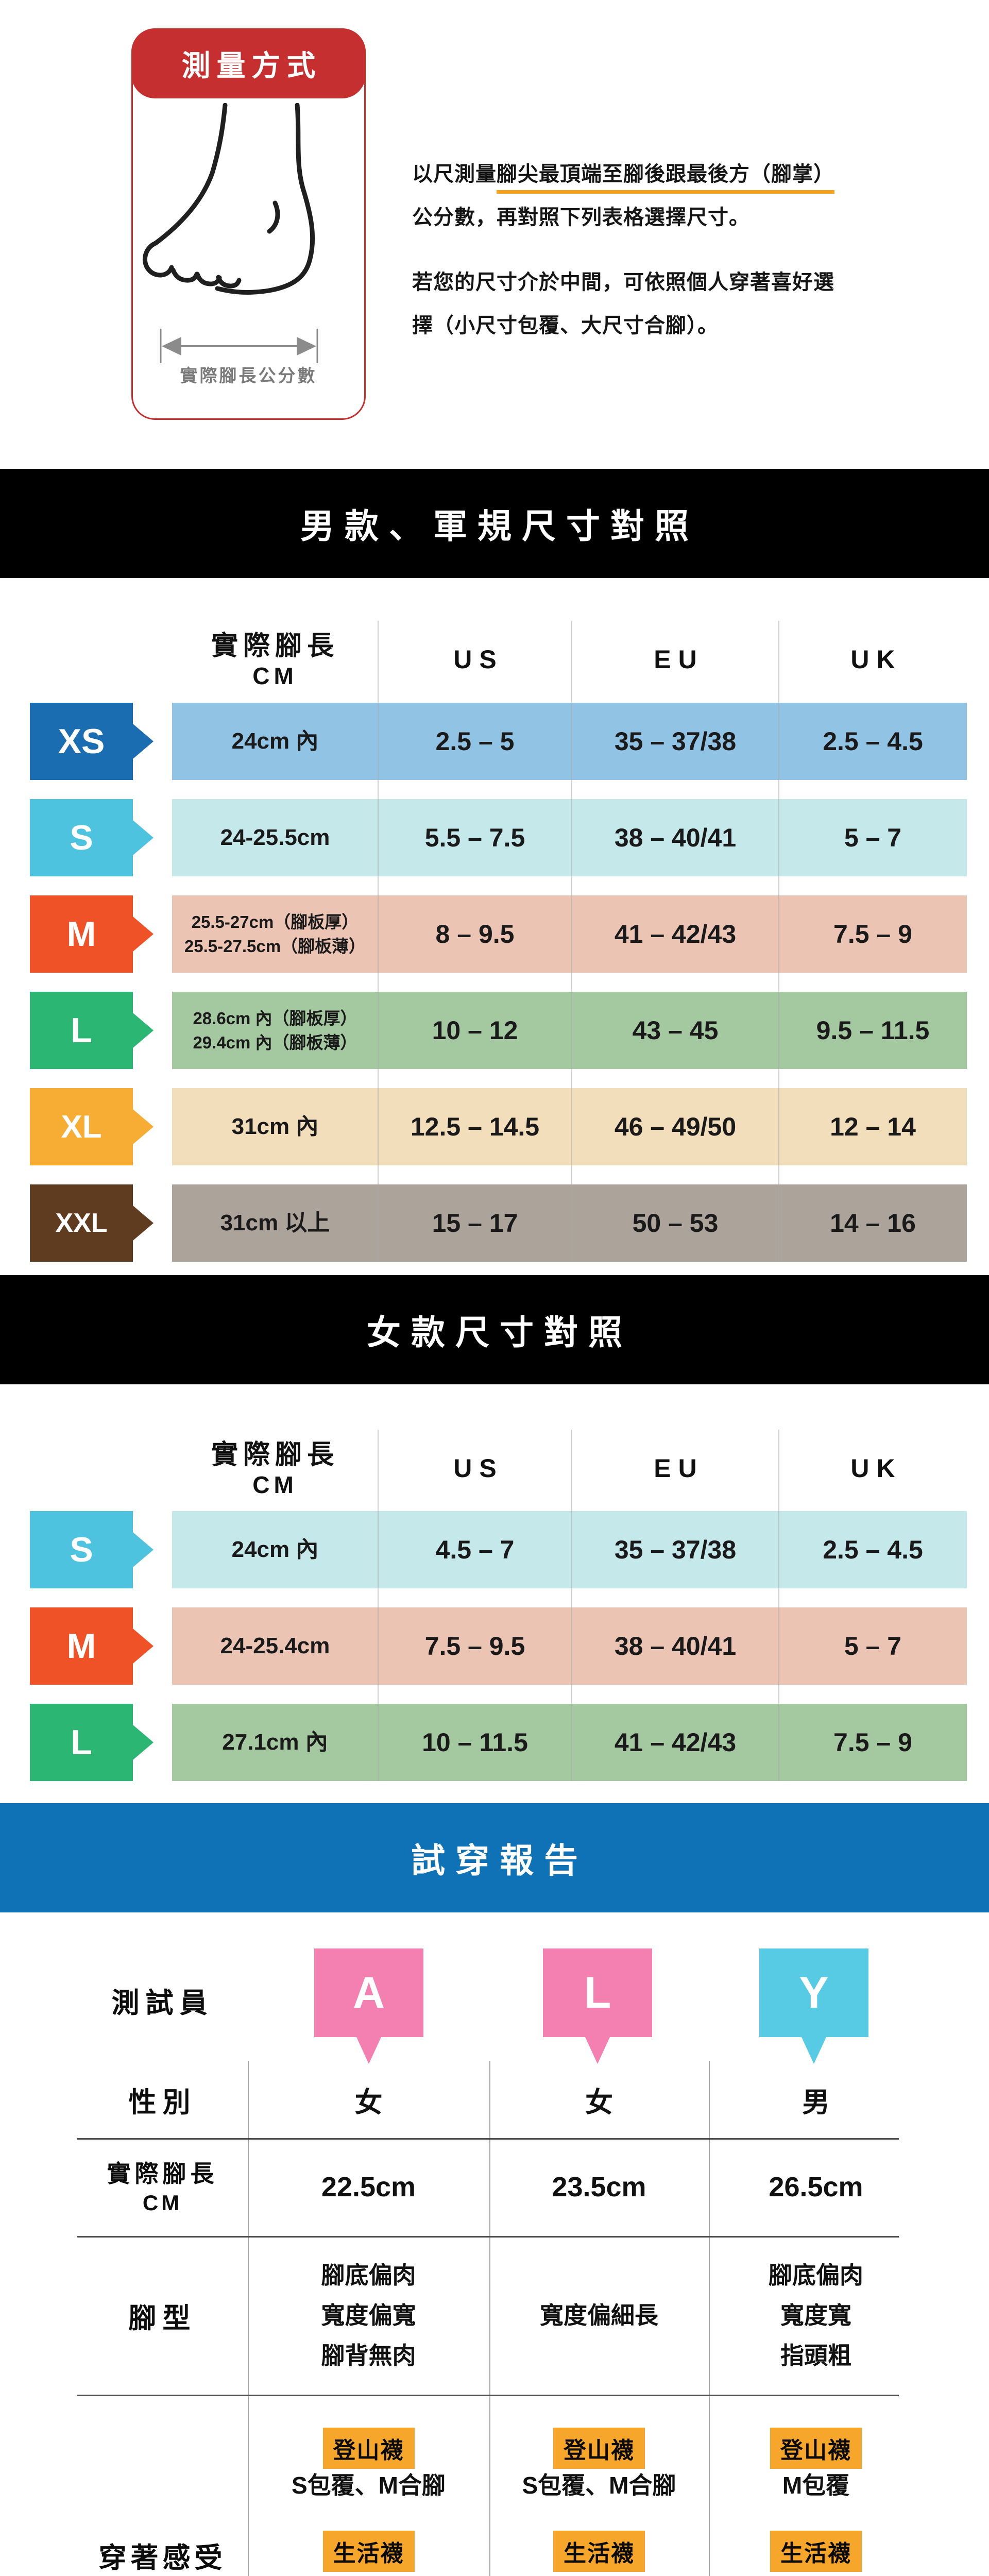  I want to click on experience-l-tag-2: 生活襪, so click(599, 2551).